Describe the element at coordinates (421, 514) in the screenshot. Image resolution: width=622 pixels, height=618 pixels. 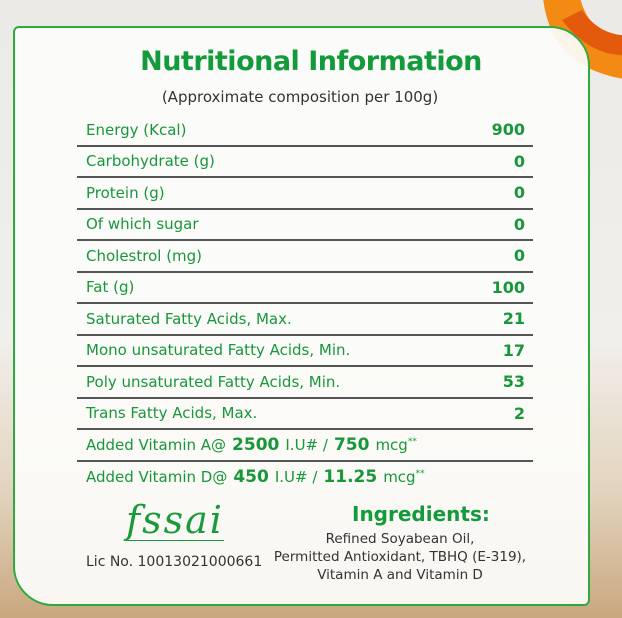
I see `ingredients-title: Ingredients:` at that location.